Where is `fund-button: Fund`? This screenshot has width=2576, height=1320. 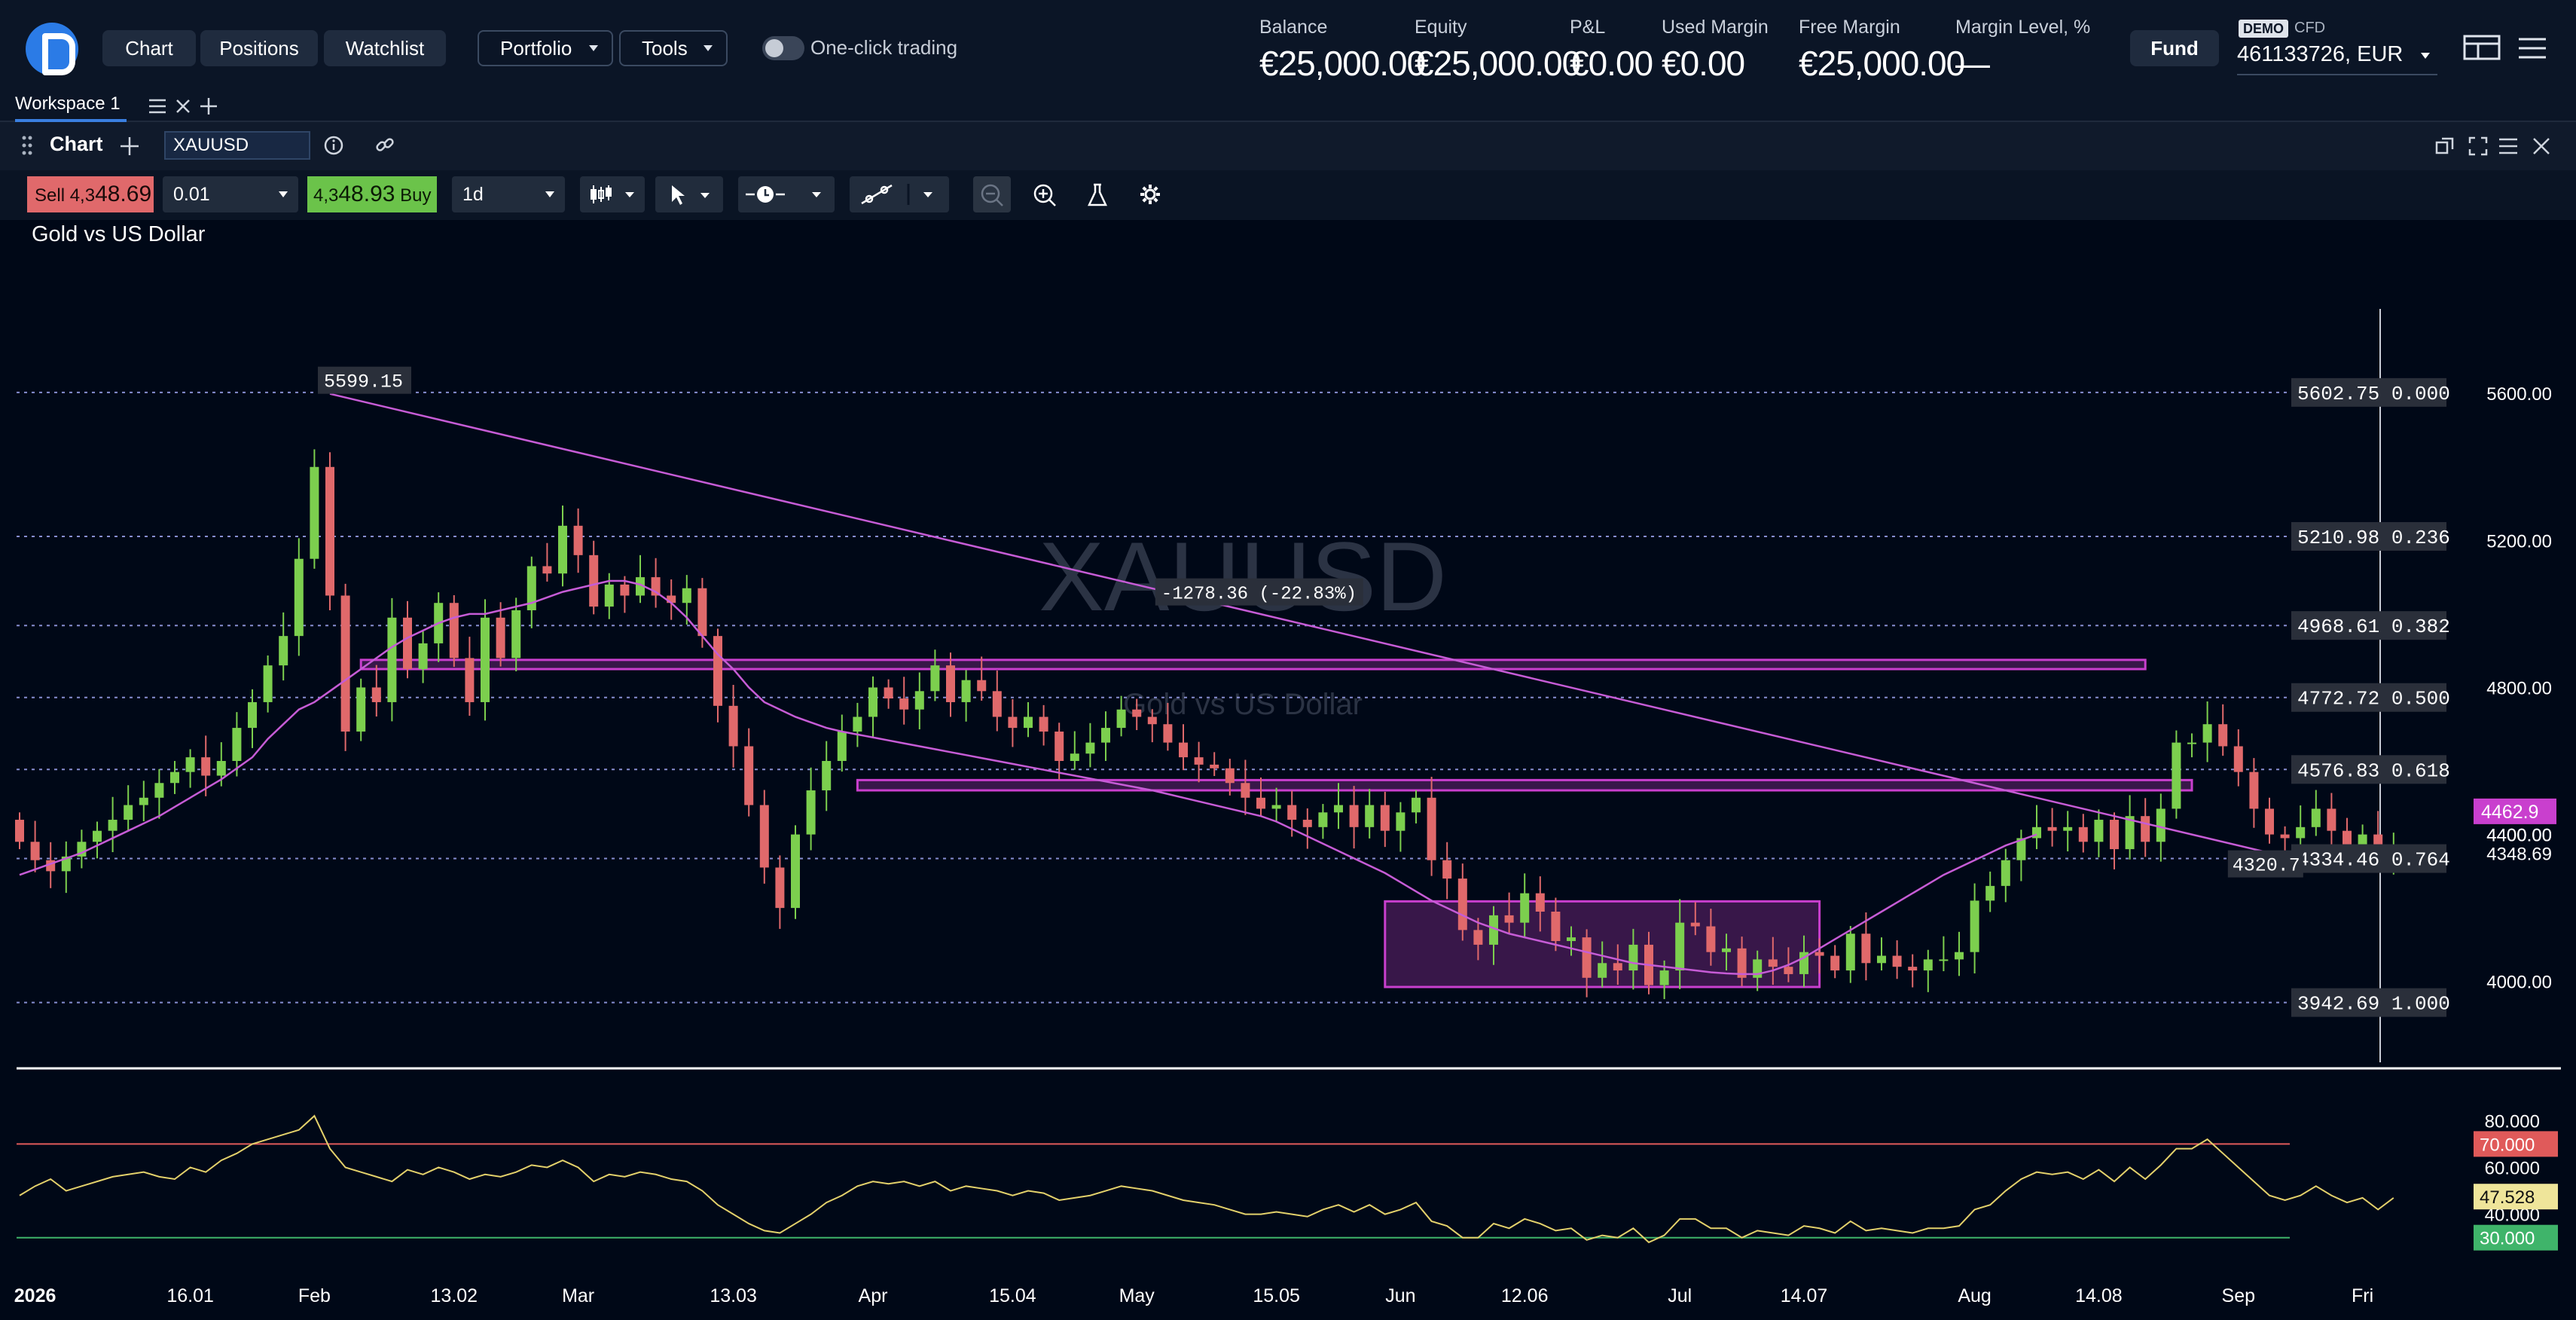 fund-button: Fund is located at coordinates (2174, 48).